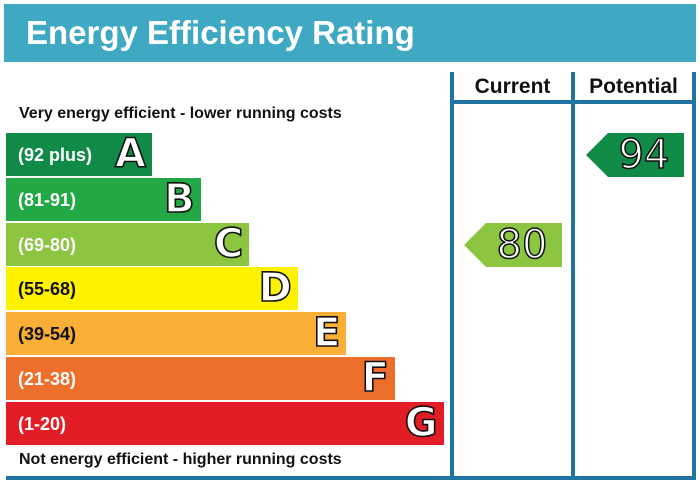  Describe the element at coordinates (421, 422) in the screenshot. I see `band-letter-label: G` at that location.